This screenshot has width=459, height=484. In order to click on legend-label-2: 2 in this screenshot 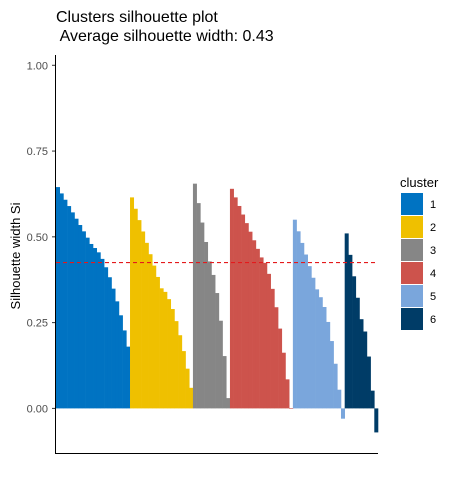, I will do `click(433, 228)`.